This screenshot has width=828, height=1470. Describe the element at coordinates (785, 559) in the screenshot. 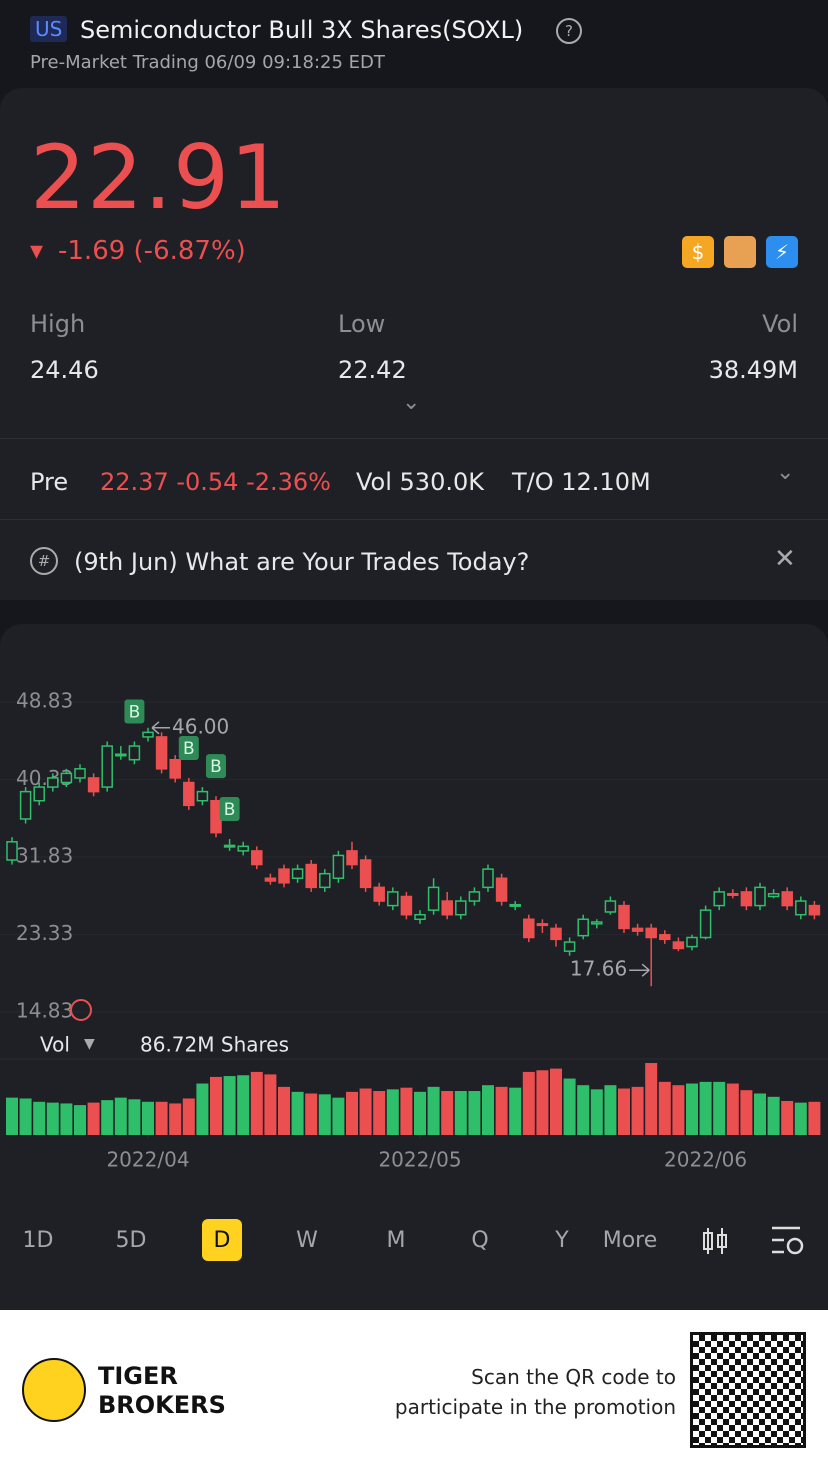

I see `close-icon: ✕` at that location.